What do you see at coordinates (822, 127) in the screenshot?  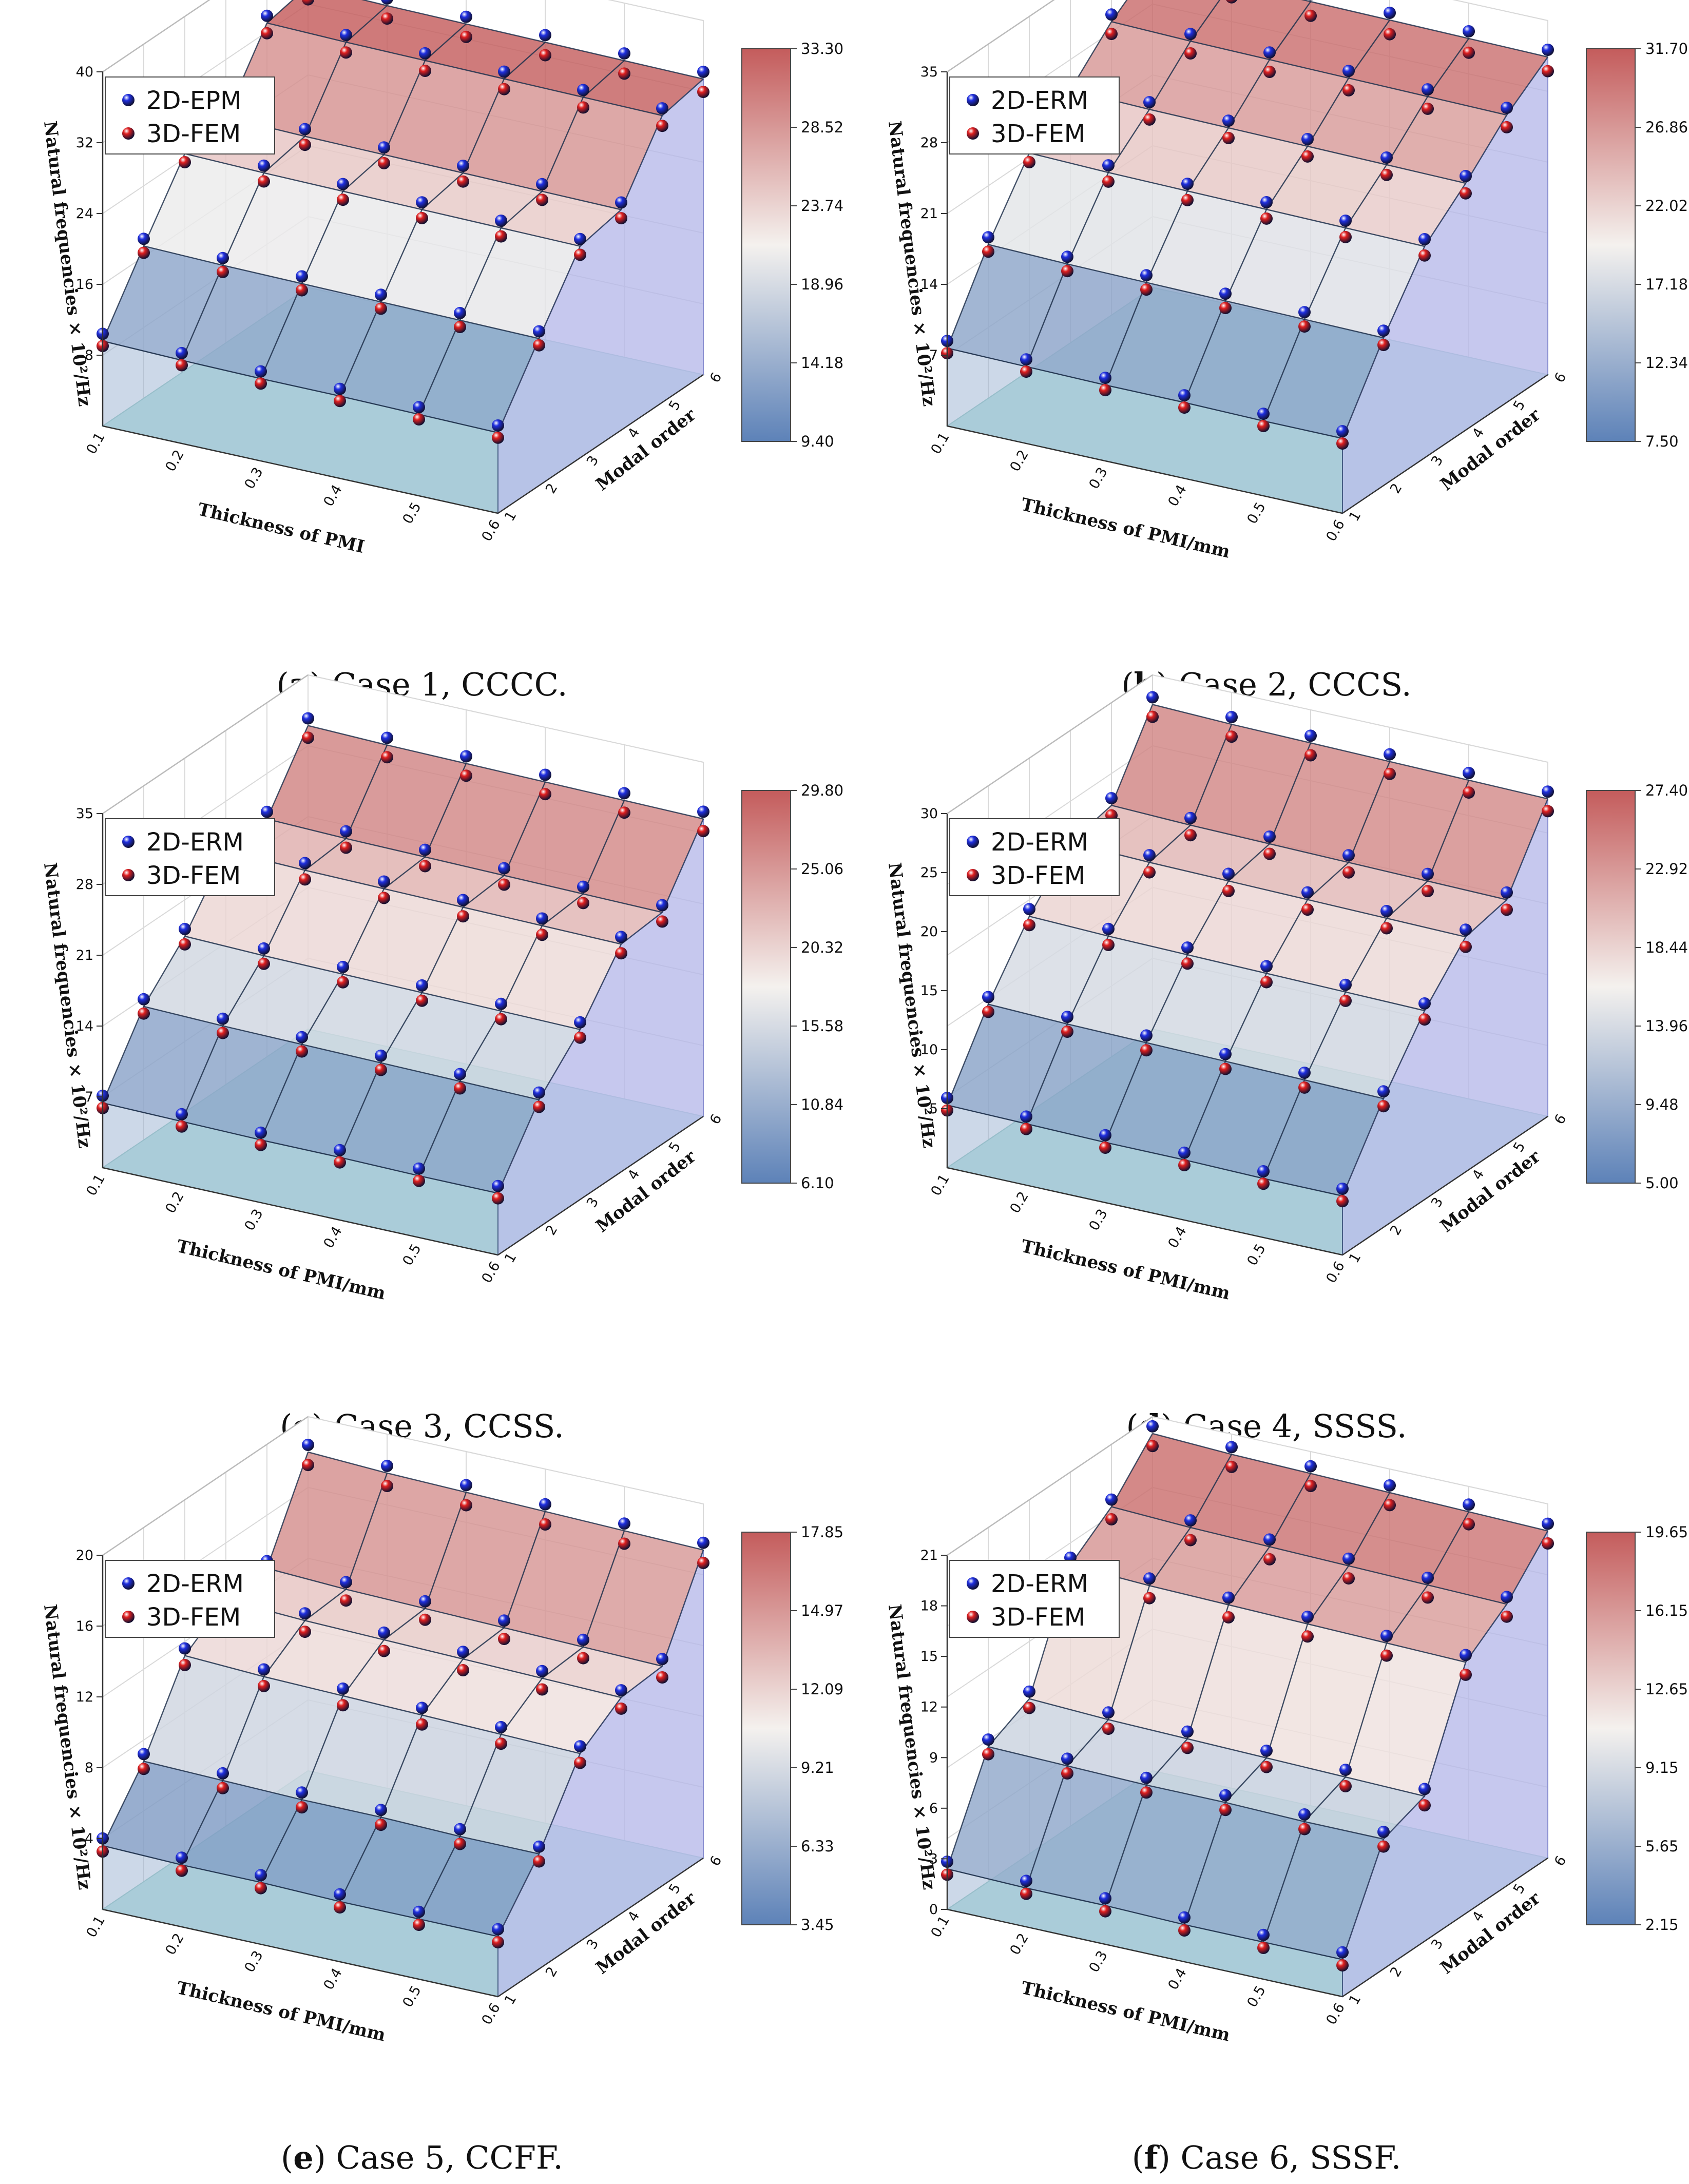 I see `colorbar-tick-label: 28.52` at bounding box center [822, 127].